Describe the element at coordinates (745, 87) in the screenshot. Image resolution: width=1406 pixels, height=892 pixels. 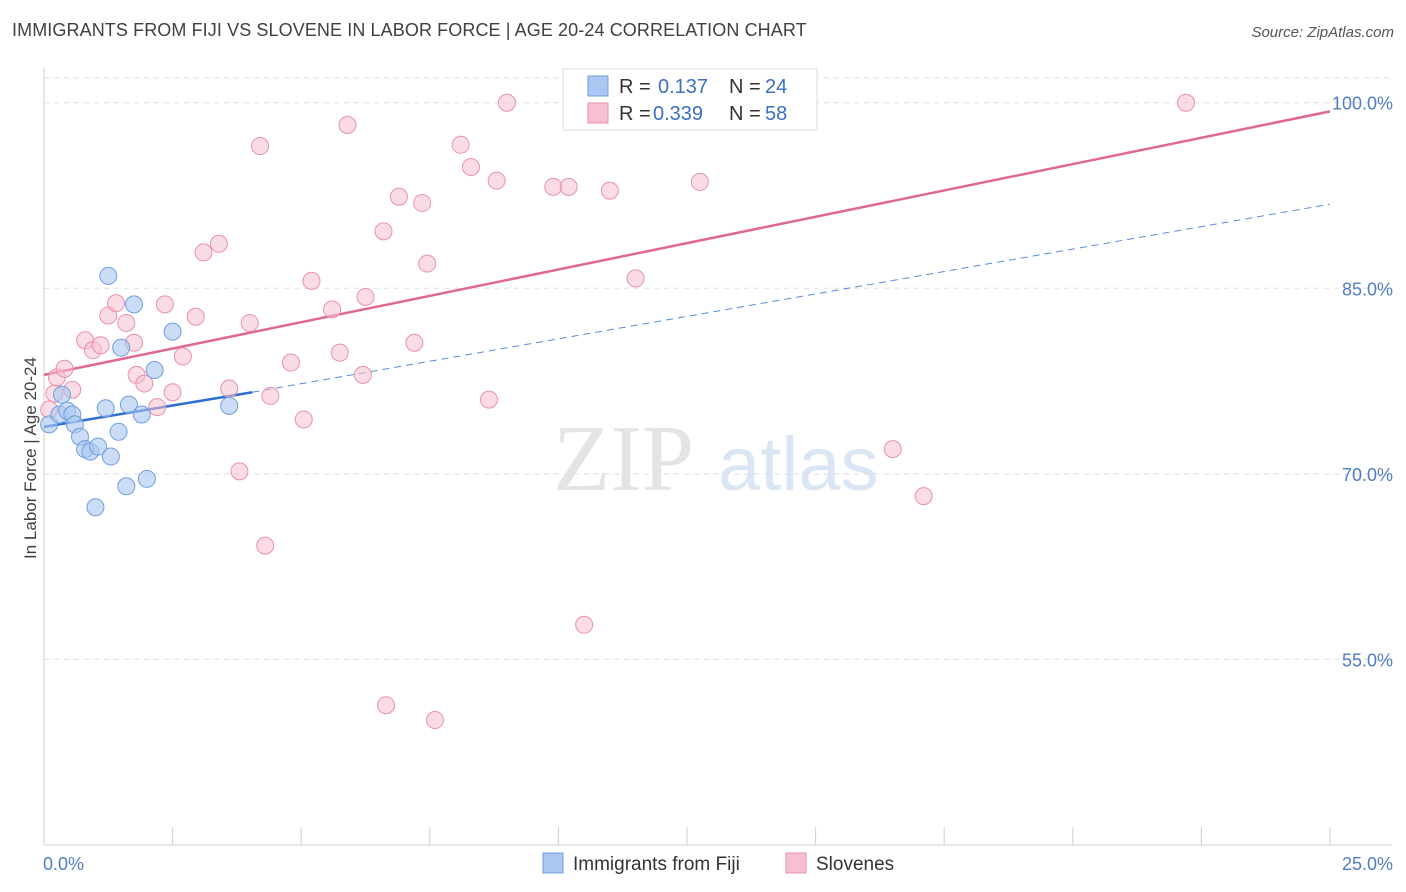
I see `legend-n-label-fiji: N =` at that location.